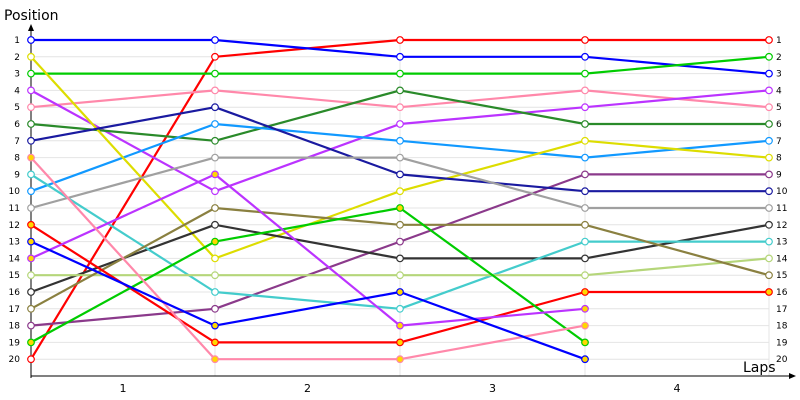 The height and width of the screenshot is (400, 800). What do you see at coordinates (782, 343) in the screenshot?
I see `y-tick-label-right: 19` at bounding box center [782, 343].